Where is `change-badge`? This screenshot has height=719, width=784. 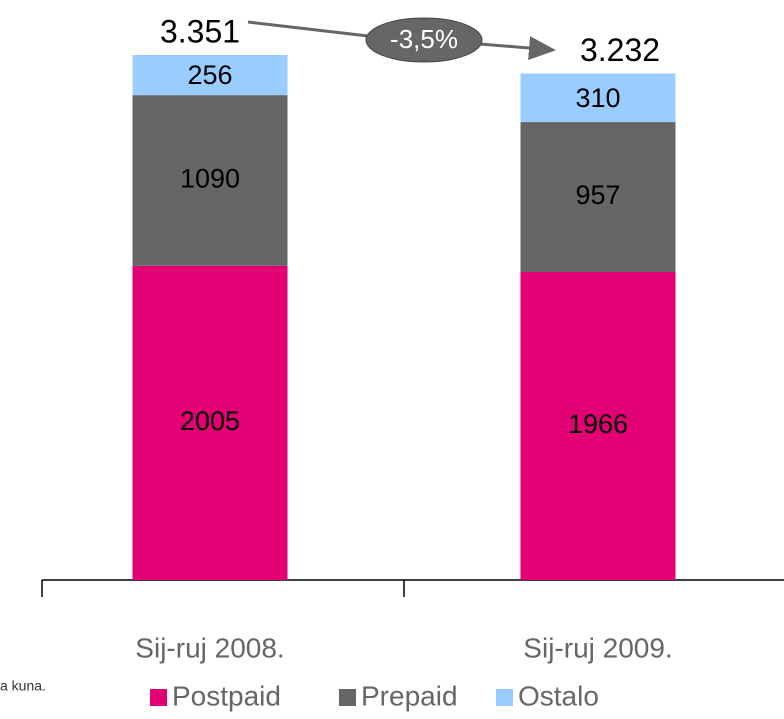 change-badge is located at coordinates (424, 40).